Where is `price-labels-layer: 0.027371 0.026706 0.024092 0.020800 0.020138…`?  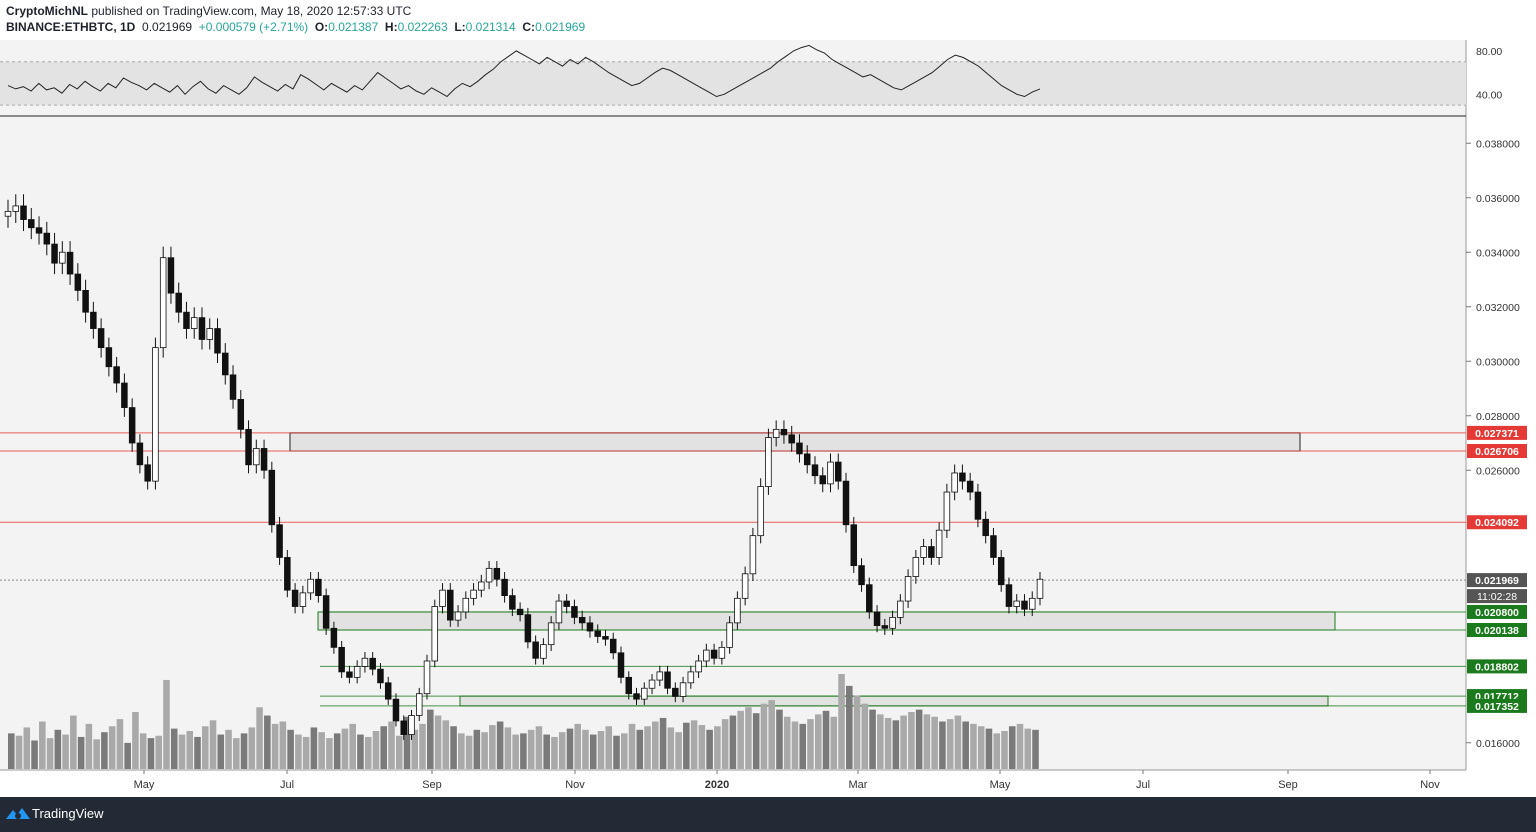 price-labels-layer: 0.027371 0.026706 0.024092 0.020800 0.020138… is located at coordinates (1497, 569).